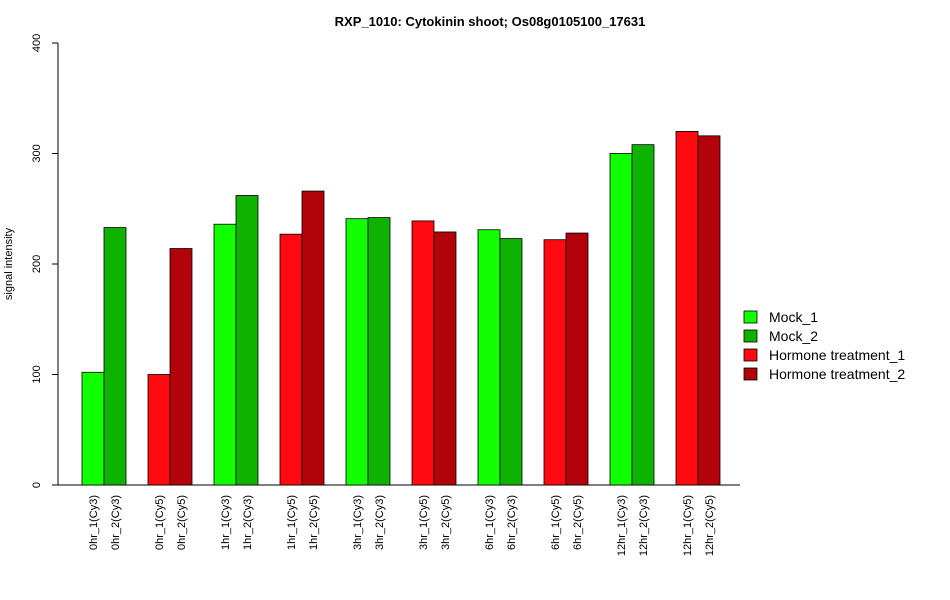 This screenshot has height=600, width=950. What do you see at coordinates (512, 522) in the screenshot?
I see `x-tick-label: 6hr_2(Cy3)` at bounding box center [512, 522].